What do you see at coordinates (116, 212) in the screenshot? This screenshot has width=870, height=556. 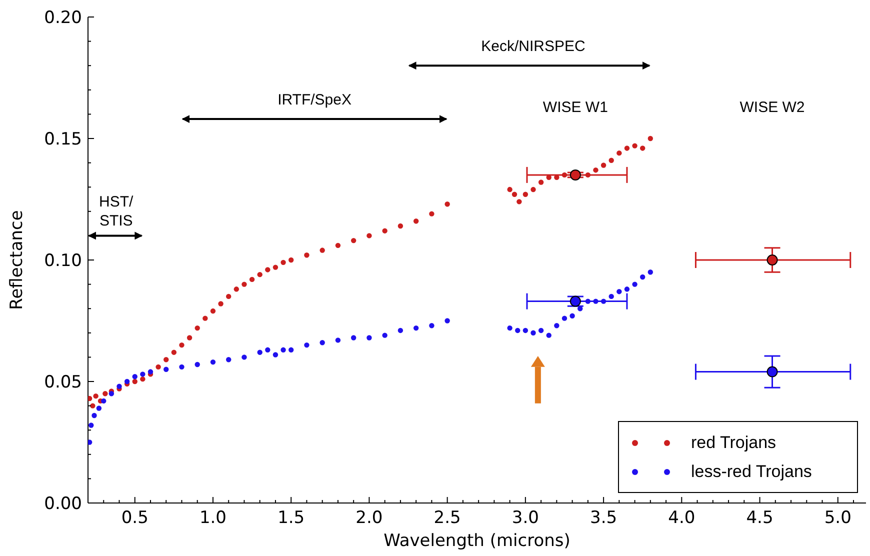 I see `annotation: HST/ STIS` at bounding box center [116, 212].